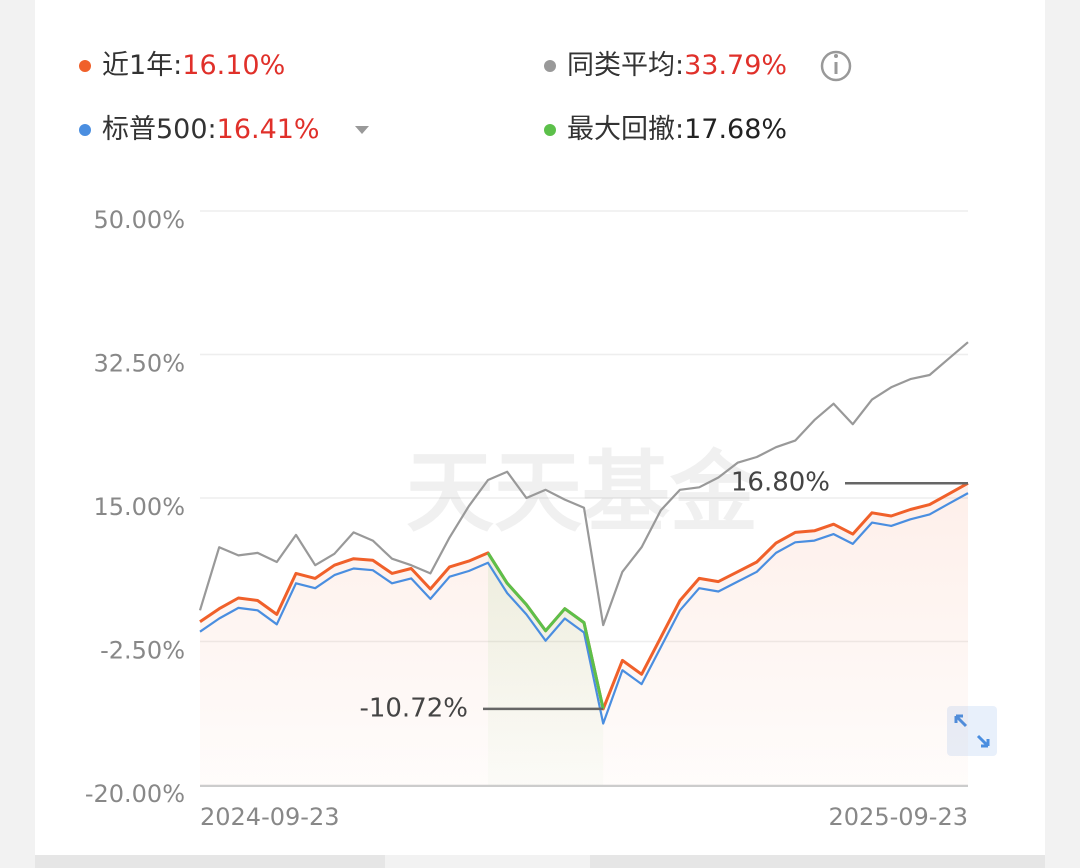  What do you see at coordinates (139, 507) in the screenshot?
I see `y-tick-label: 15.00%` at bounding box center [139, 507].